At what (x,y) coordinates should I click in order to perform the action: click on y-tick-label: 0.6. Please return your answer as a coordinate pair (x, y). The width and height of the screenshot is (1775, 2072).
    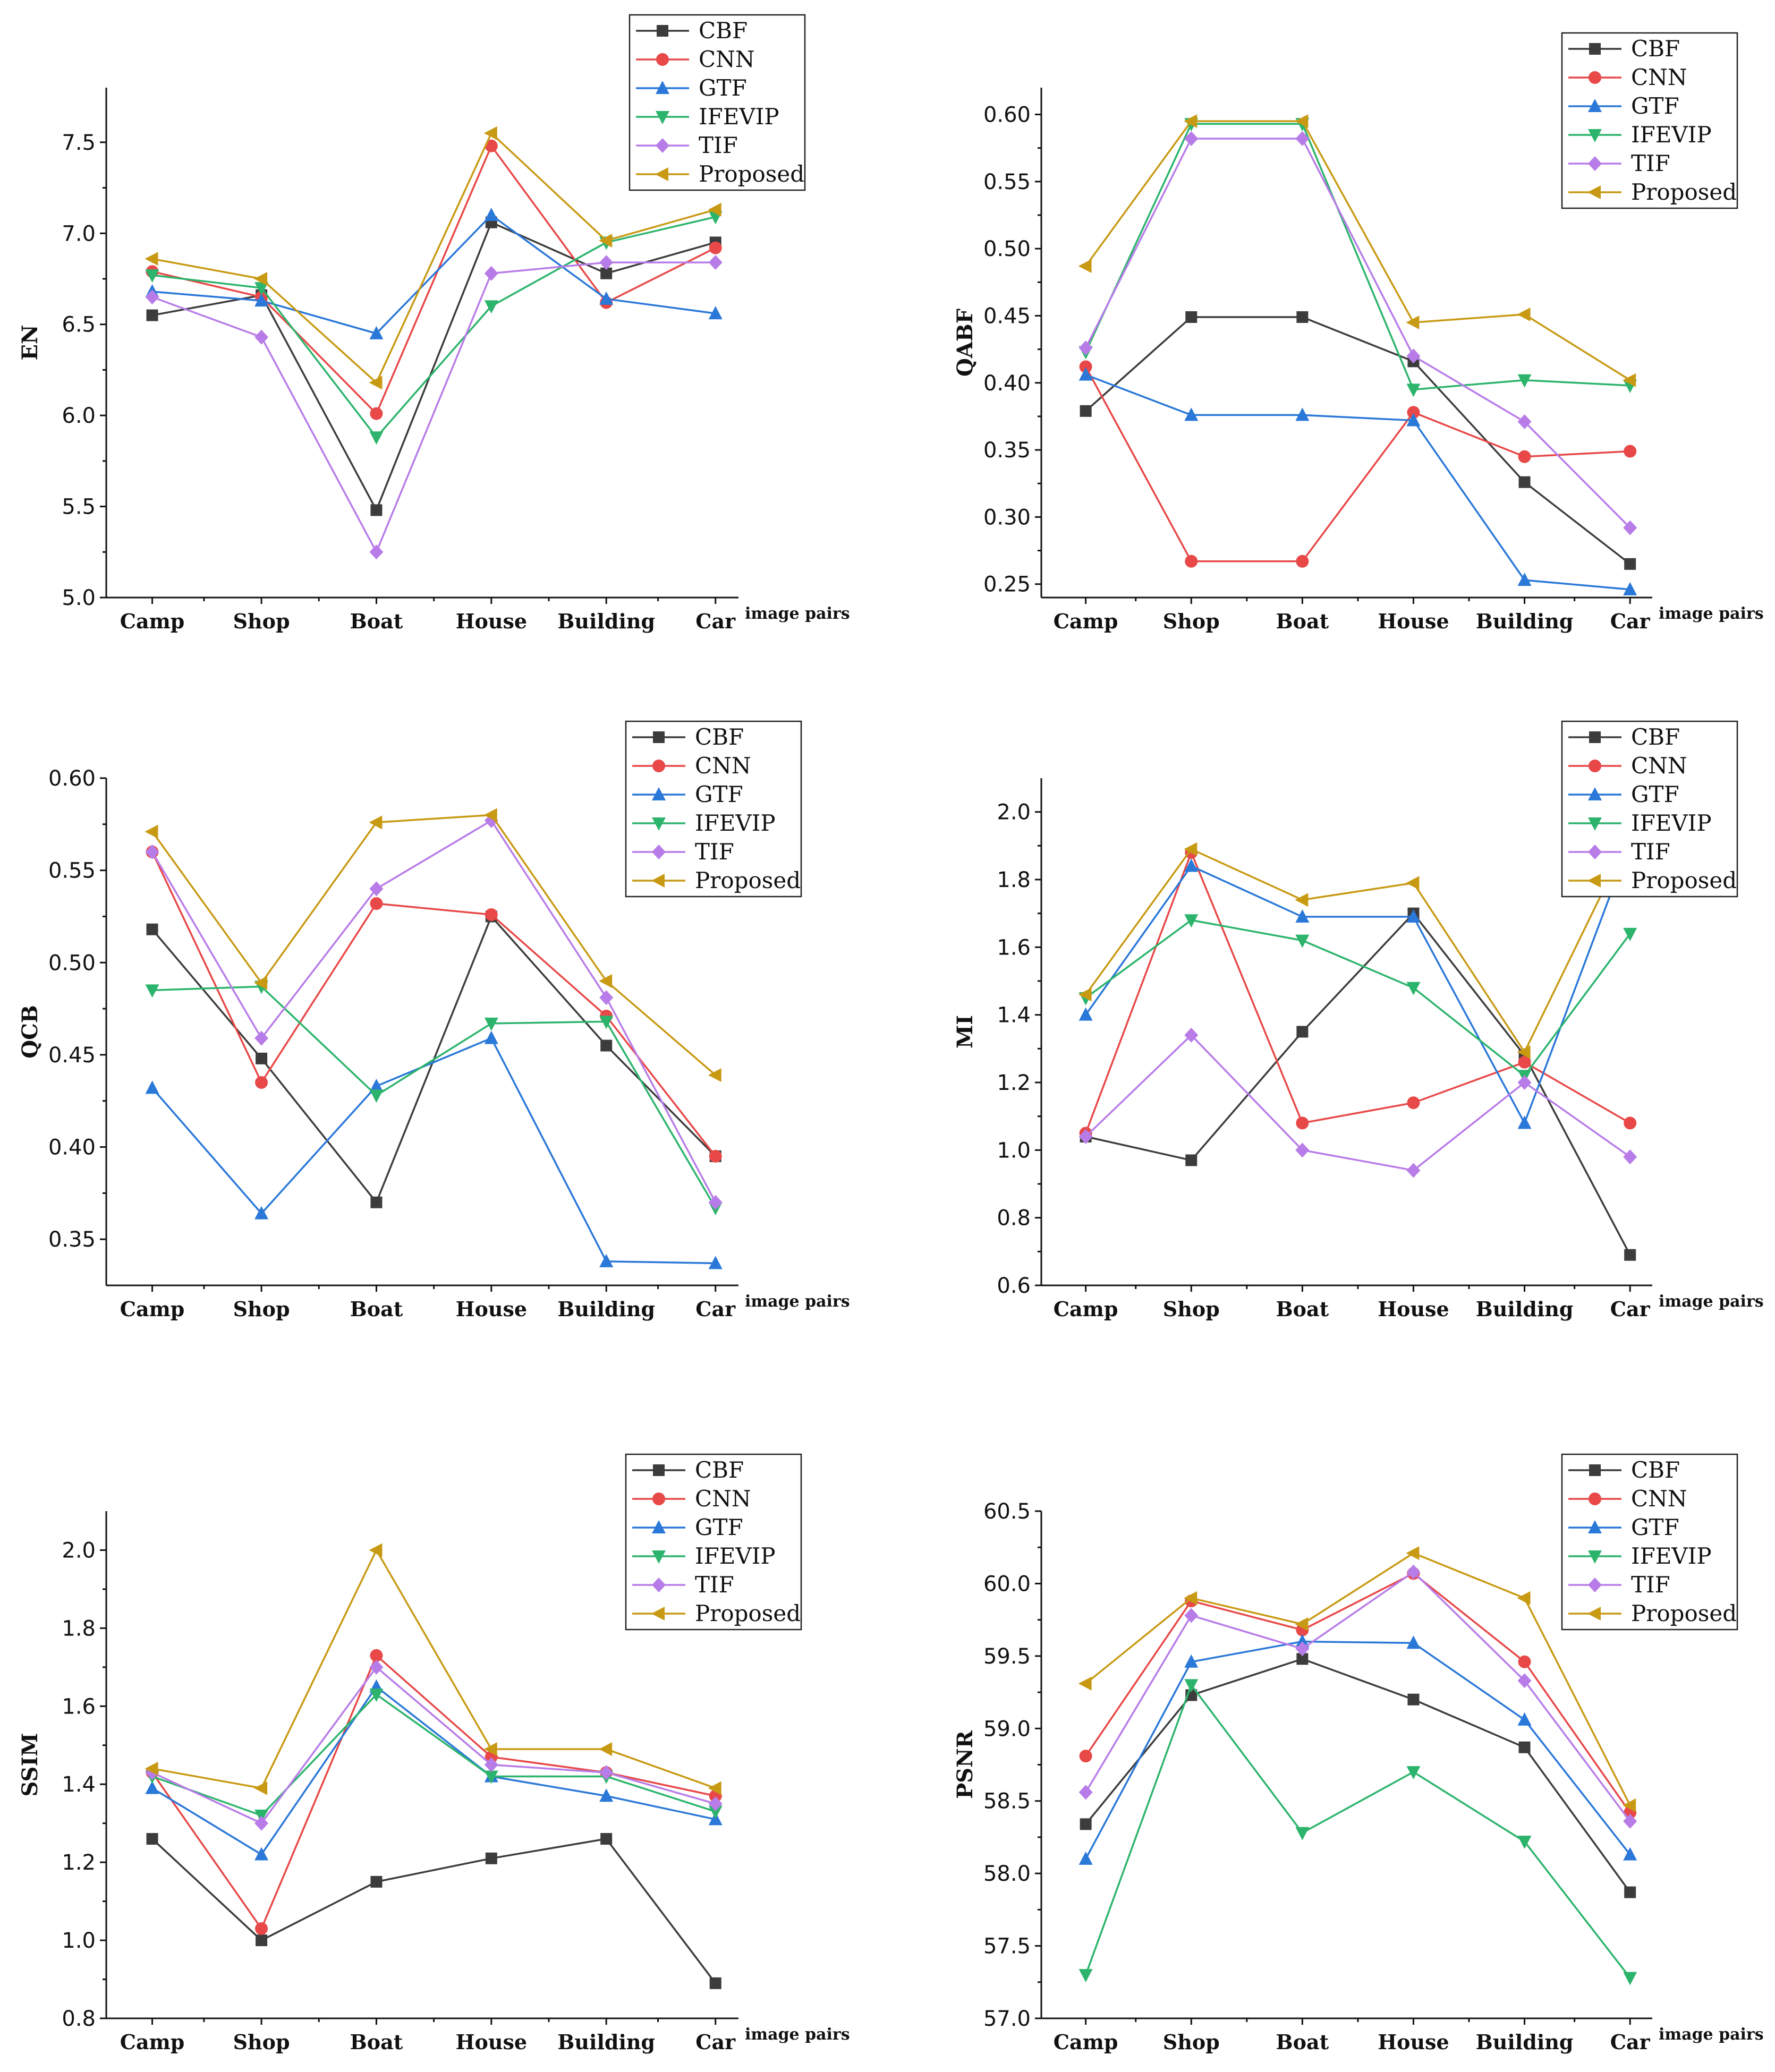
    Looking at the image, I should click on (1014, 1286).